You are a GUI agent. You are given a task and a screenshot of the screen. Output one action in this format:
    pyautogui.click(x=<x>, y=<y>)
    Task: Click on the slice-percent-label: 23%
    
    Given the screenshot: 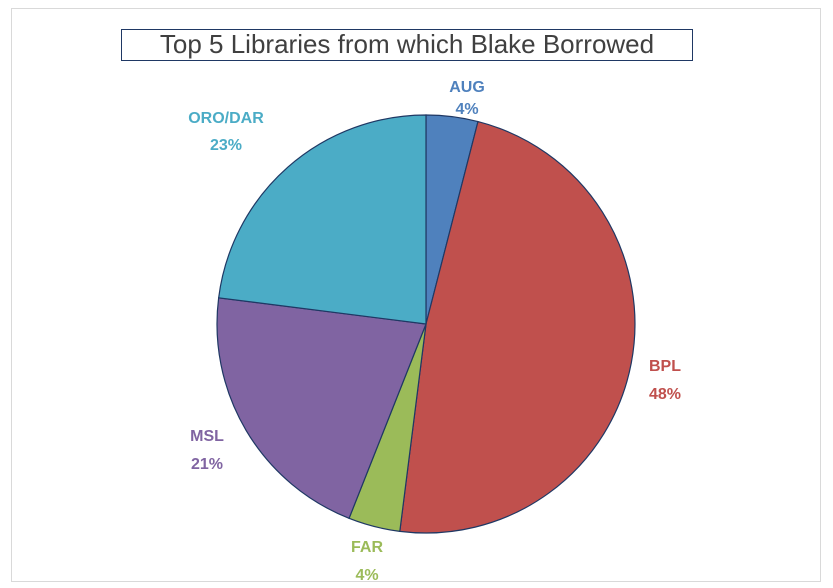 What is the action you would take?
    pyautogui.click(x=226, y=145)
    